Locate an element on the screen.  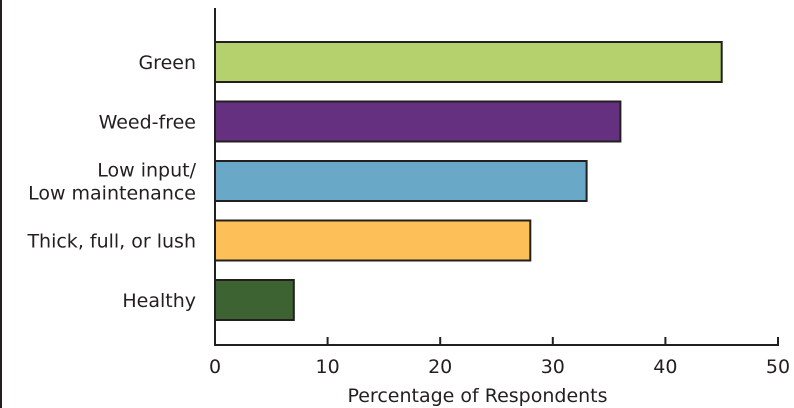
x-tick-label-3: 30 is located at coordinates (553, 367).